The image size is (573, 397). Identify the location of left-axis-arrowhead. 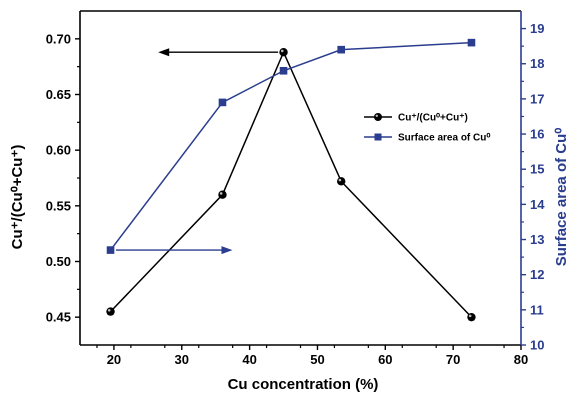
(164, 52).